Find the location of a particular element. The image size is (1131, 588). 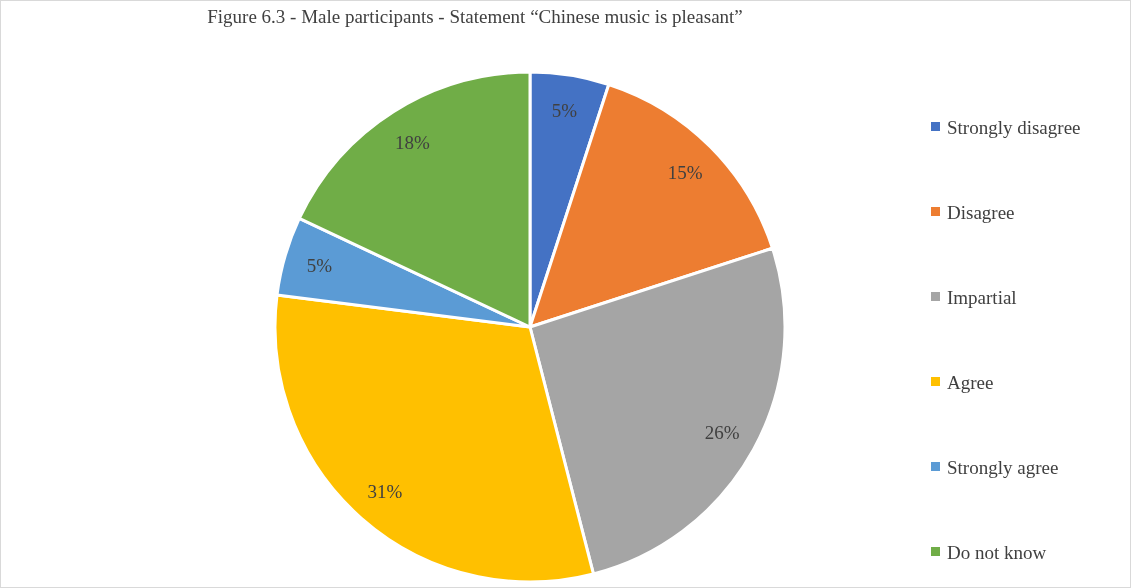

legend-label: Strongly disagree is located at coordinates (1014, 127).